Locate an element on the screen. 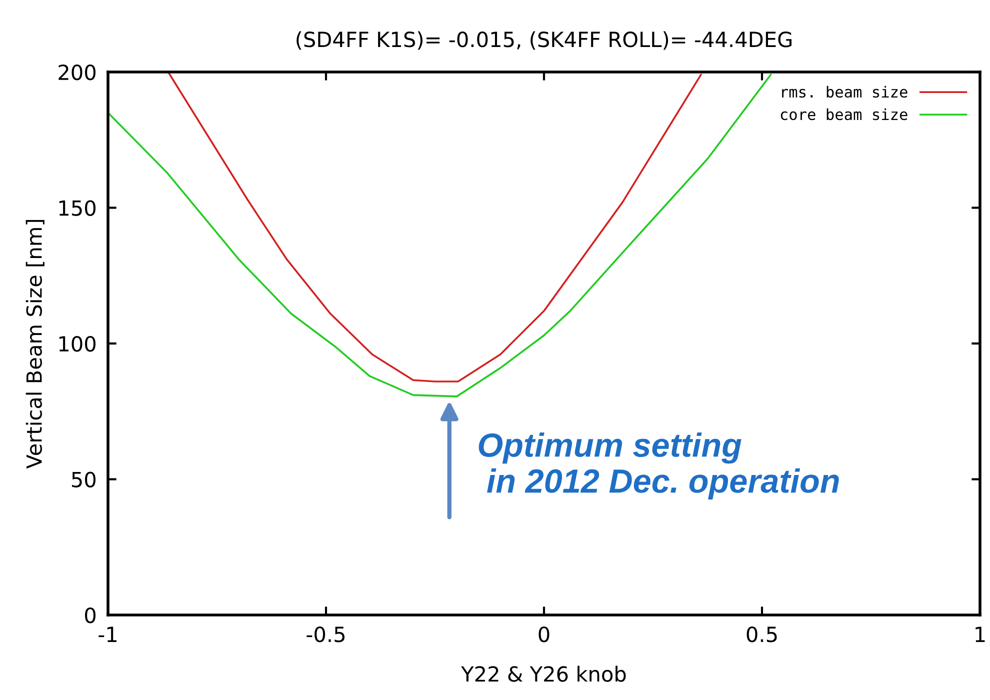 The height and width of the screenshot is (700, 990). x-tick-label: -1 is located at coordinates (107, 634).